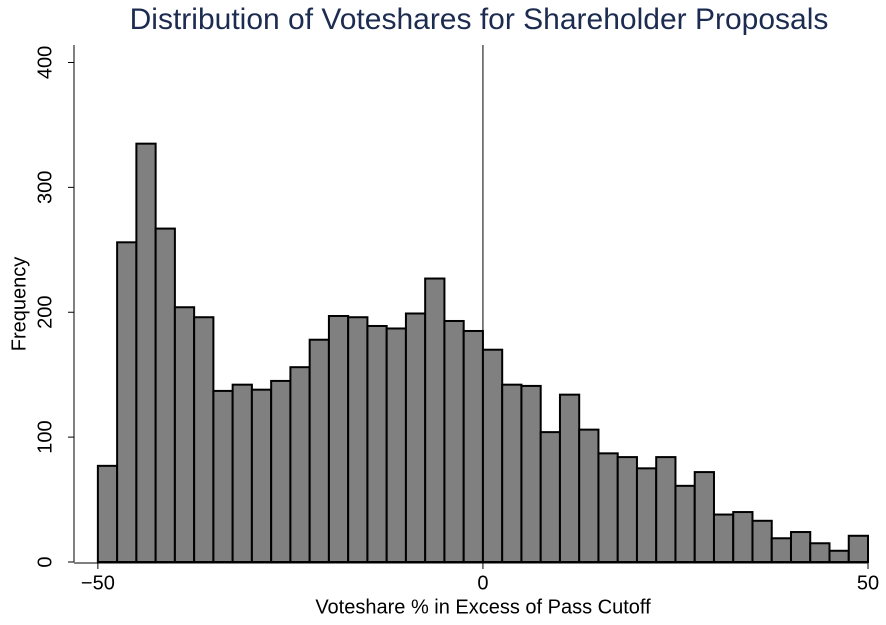 The image size is (886, 625). What do you see at coordinates (868, 583) in the screenshot?
I see `x-tick-label: 50` at bounding box center [868, 583].